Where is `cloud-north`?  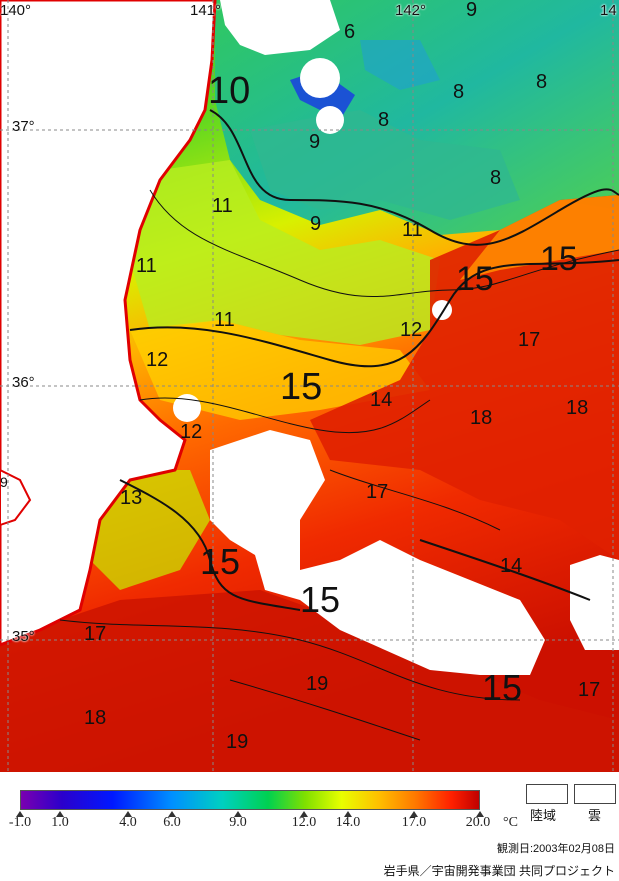
cloud-north is located at coordinates (280, 27).